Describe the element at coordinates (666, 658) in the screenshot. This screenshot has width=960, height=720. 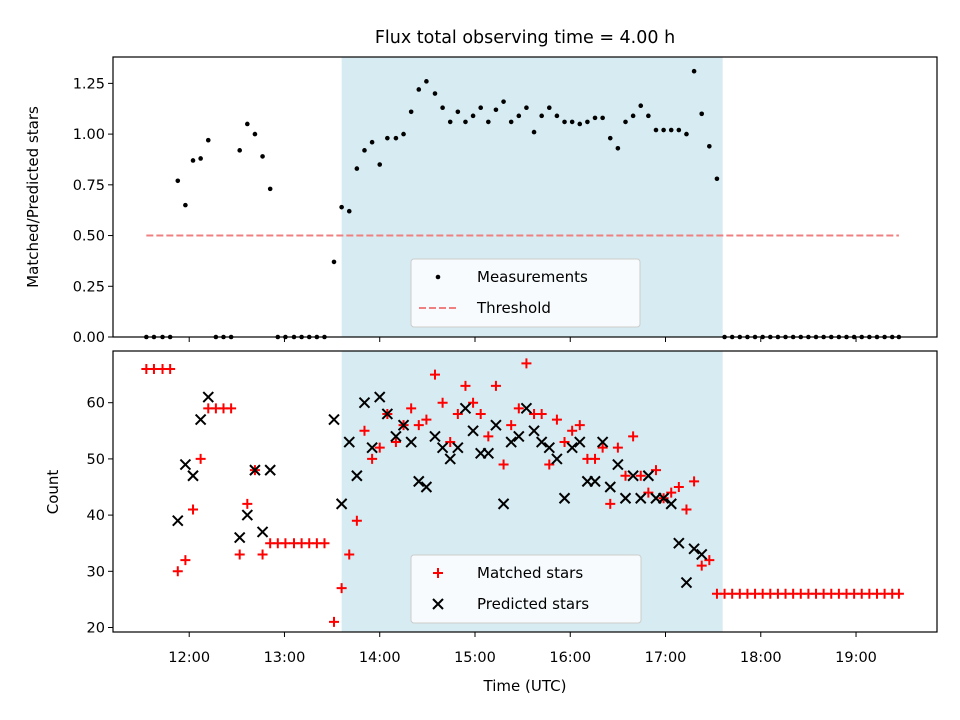
I see `x-tick-label: 17:00` at that location.